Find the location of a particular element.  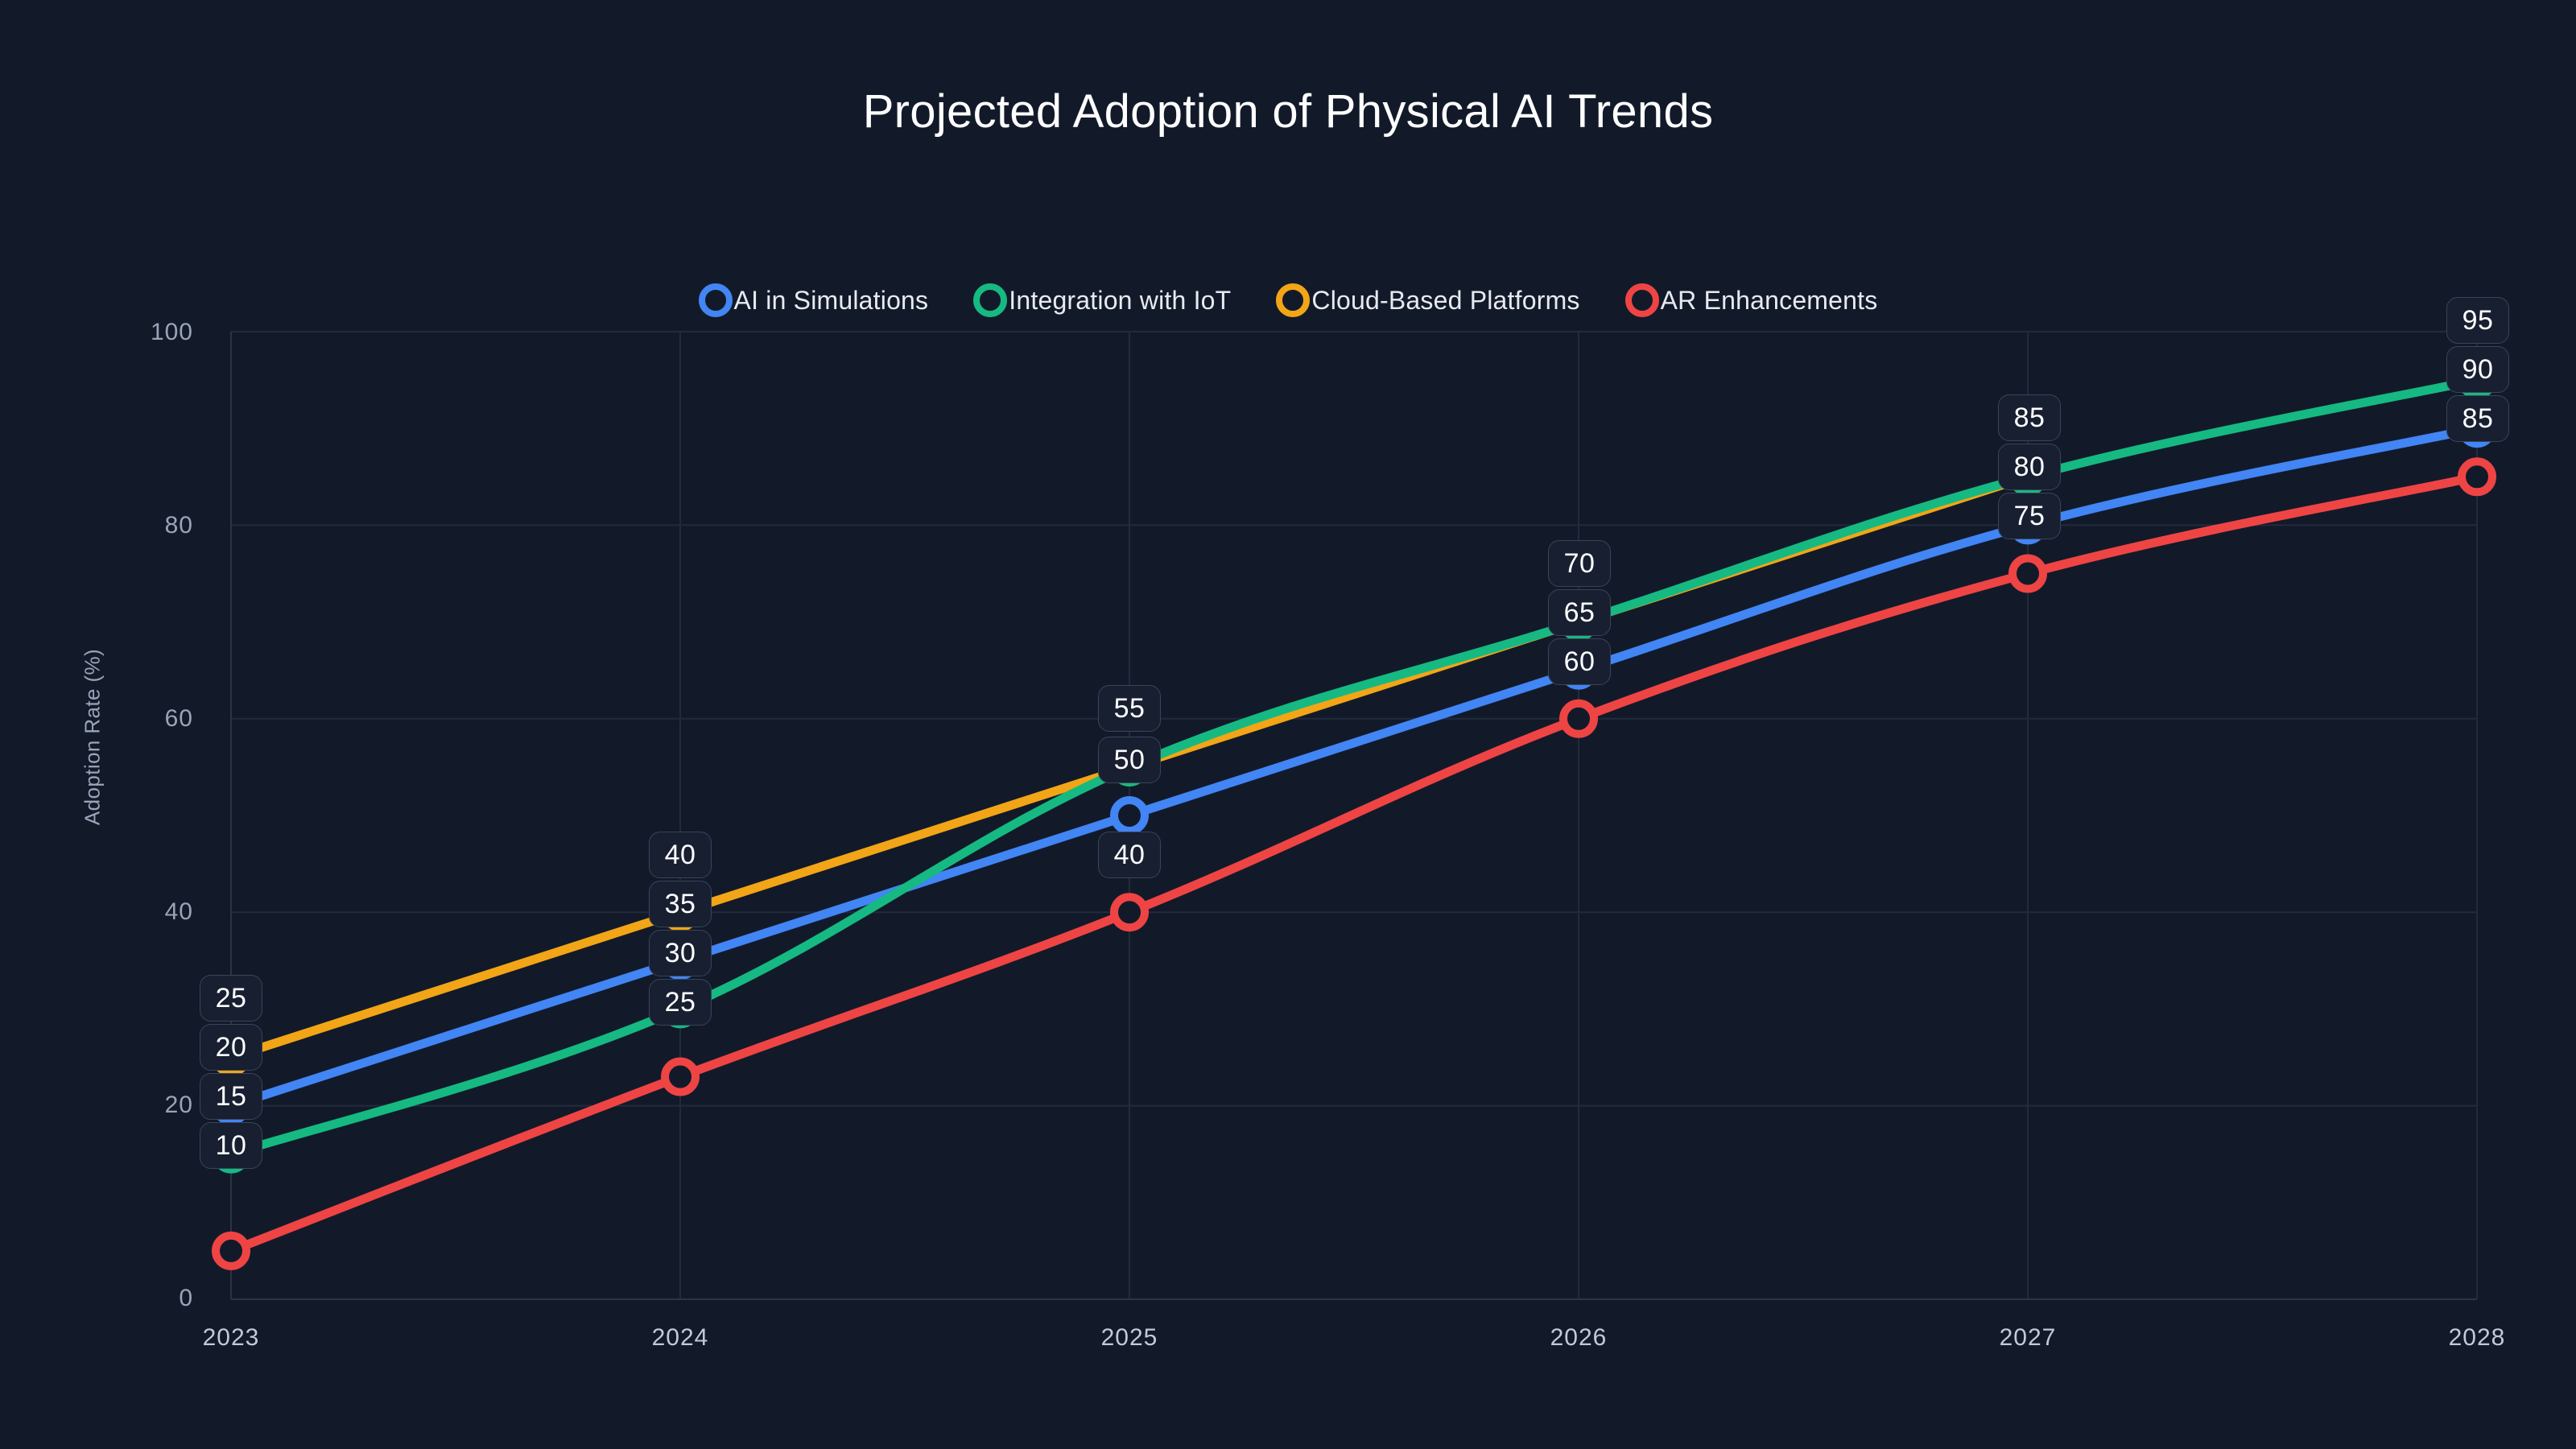

y-axis-title: Adoption Rate (%) is located at coordinates (92, 737).